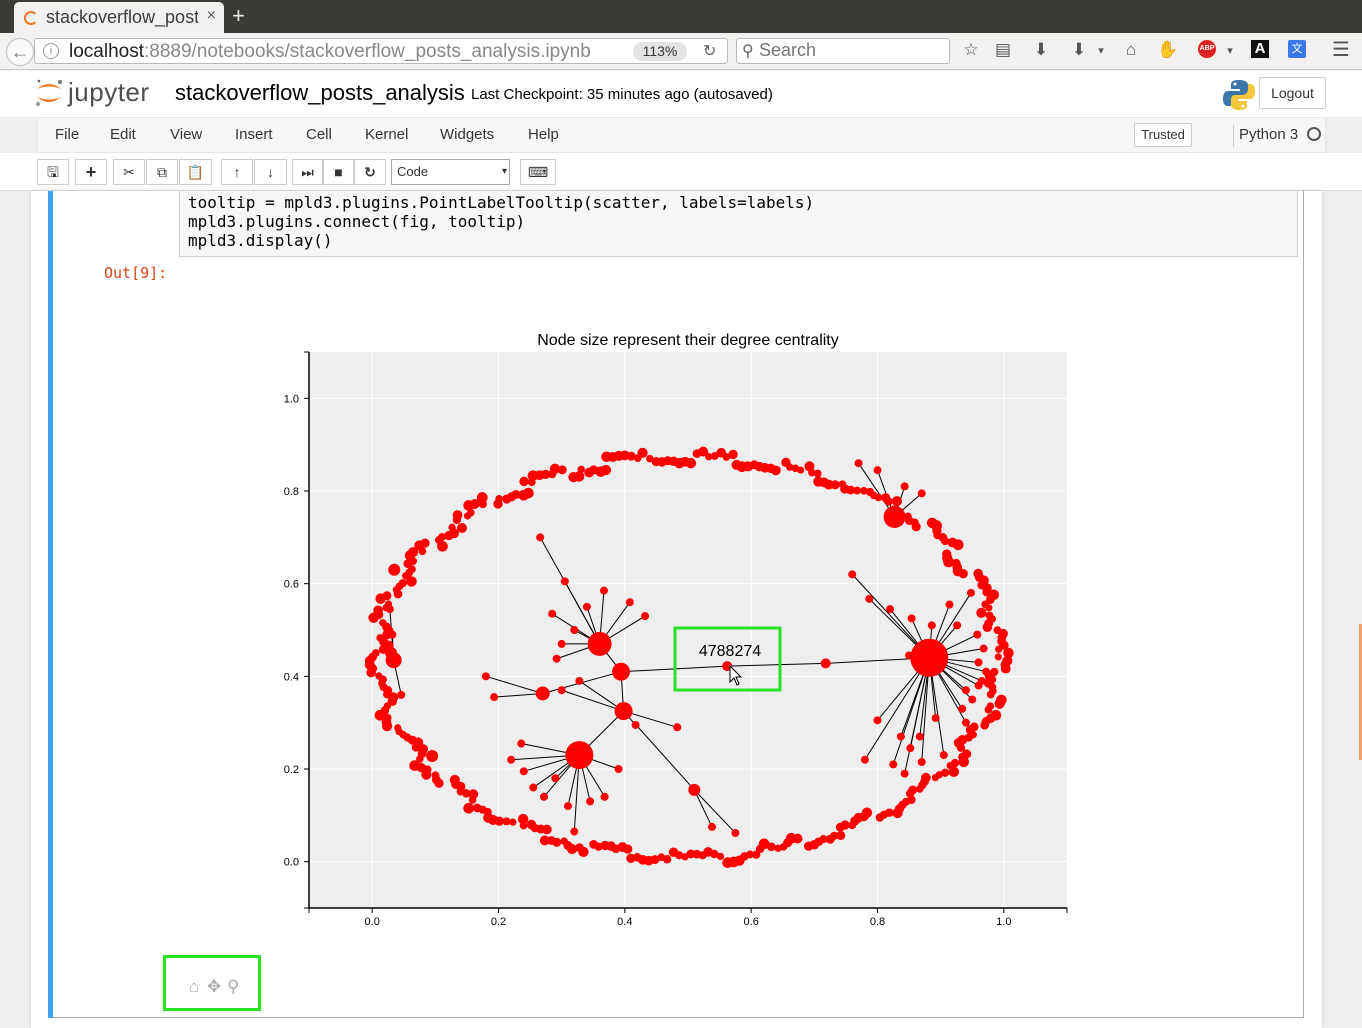  I want to click on paste-button: 📋, so click(195, 172).